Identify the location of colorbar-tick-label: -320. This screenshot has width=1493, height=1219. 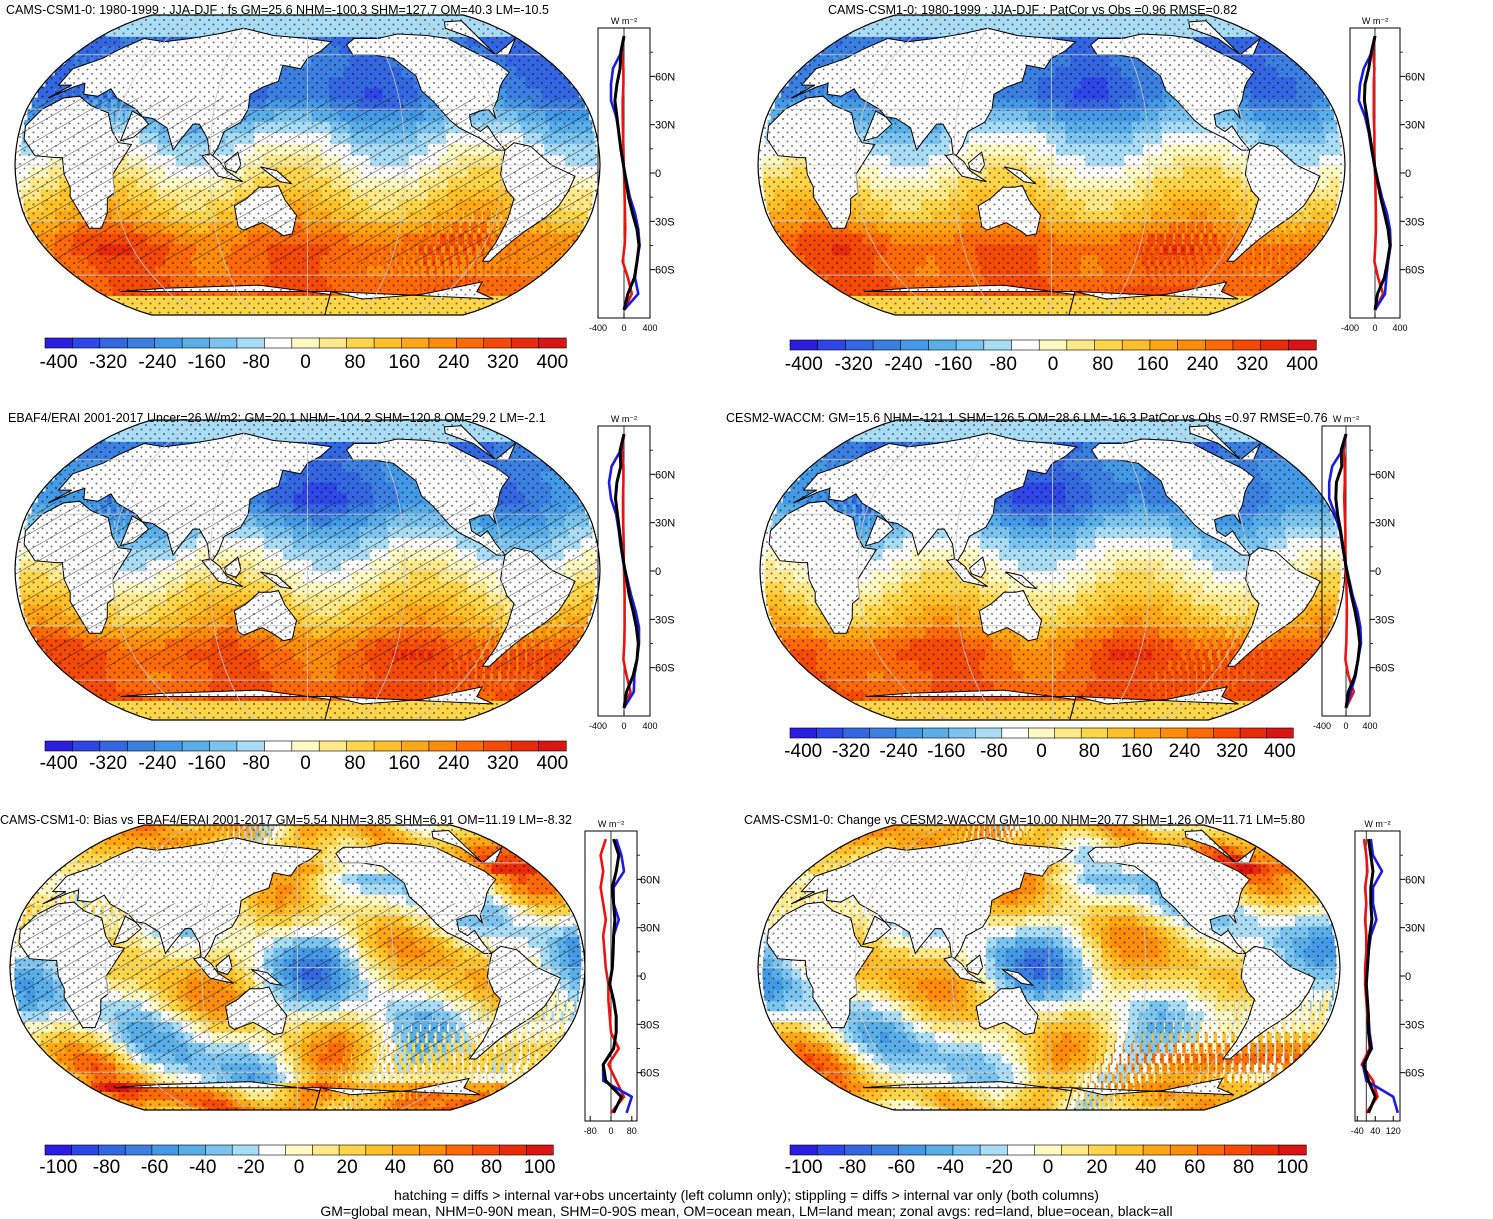
(108, 763).